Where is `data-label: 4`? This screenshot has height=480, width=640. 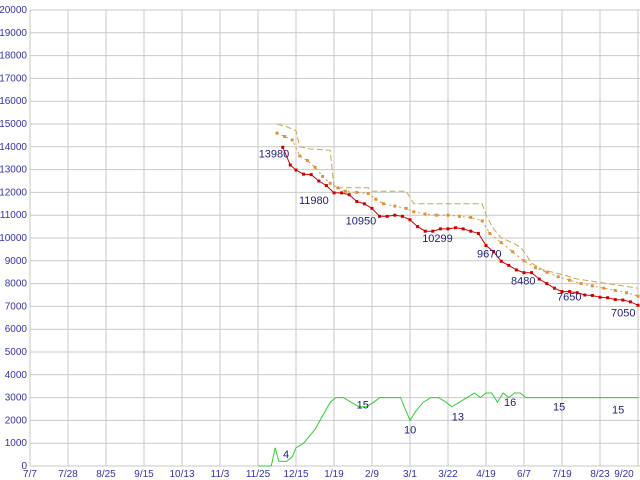 data-label: 4 is located at coordinates (286, 455).